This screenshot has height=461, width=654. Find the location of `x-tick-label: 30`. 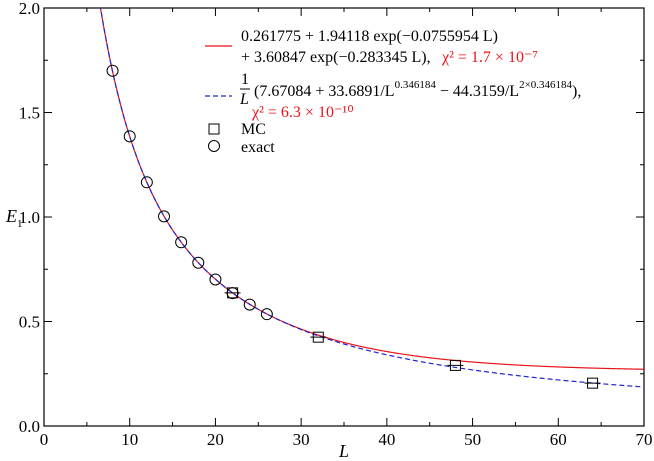

x-tick-label: 30 is located at coordinates (301, 439).